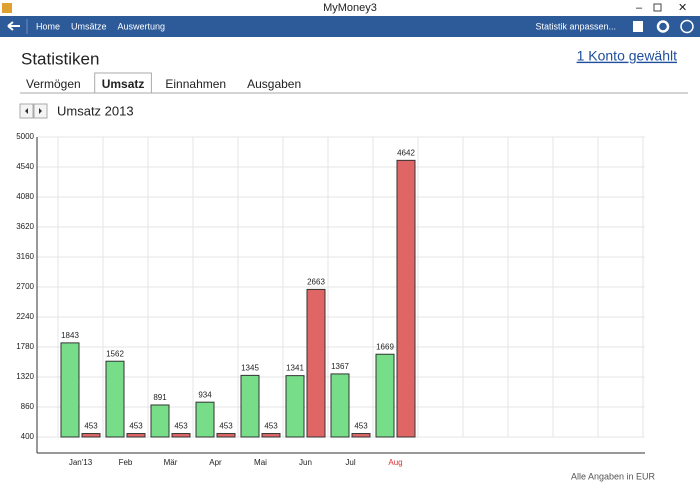  What do you see at coordinates (48, 26) in the screenshot?
I see `nav-item: Home` at bounding box center [48, 26].